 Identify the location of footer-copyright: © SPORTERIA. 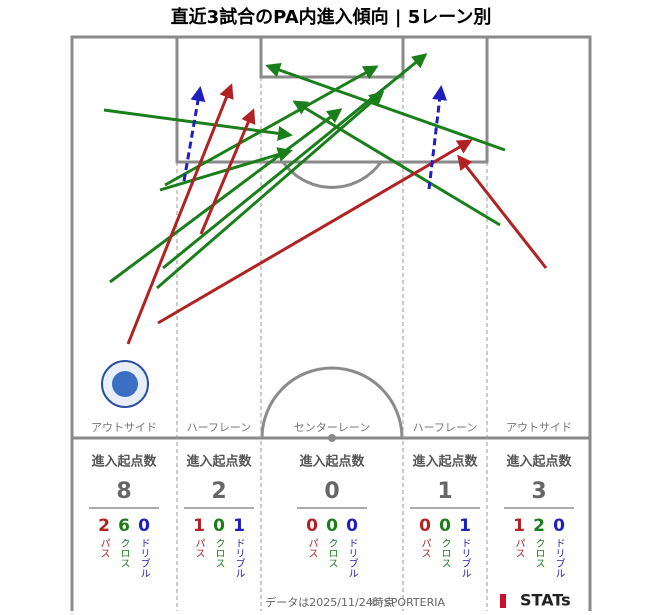
(407, 602).